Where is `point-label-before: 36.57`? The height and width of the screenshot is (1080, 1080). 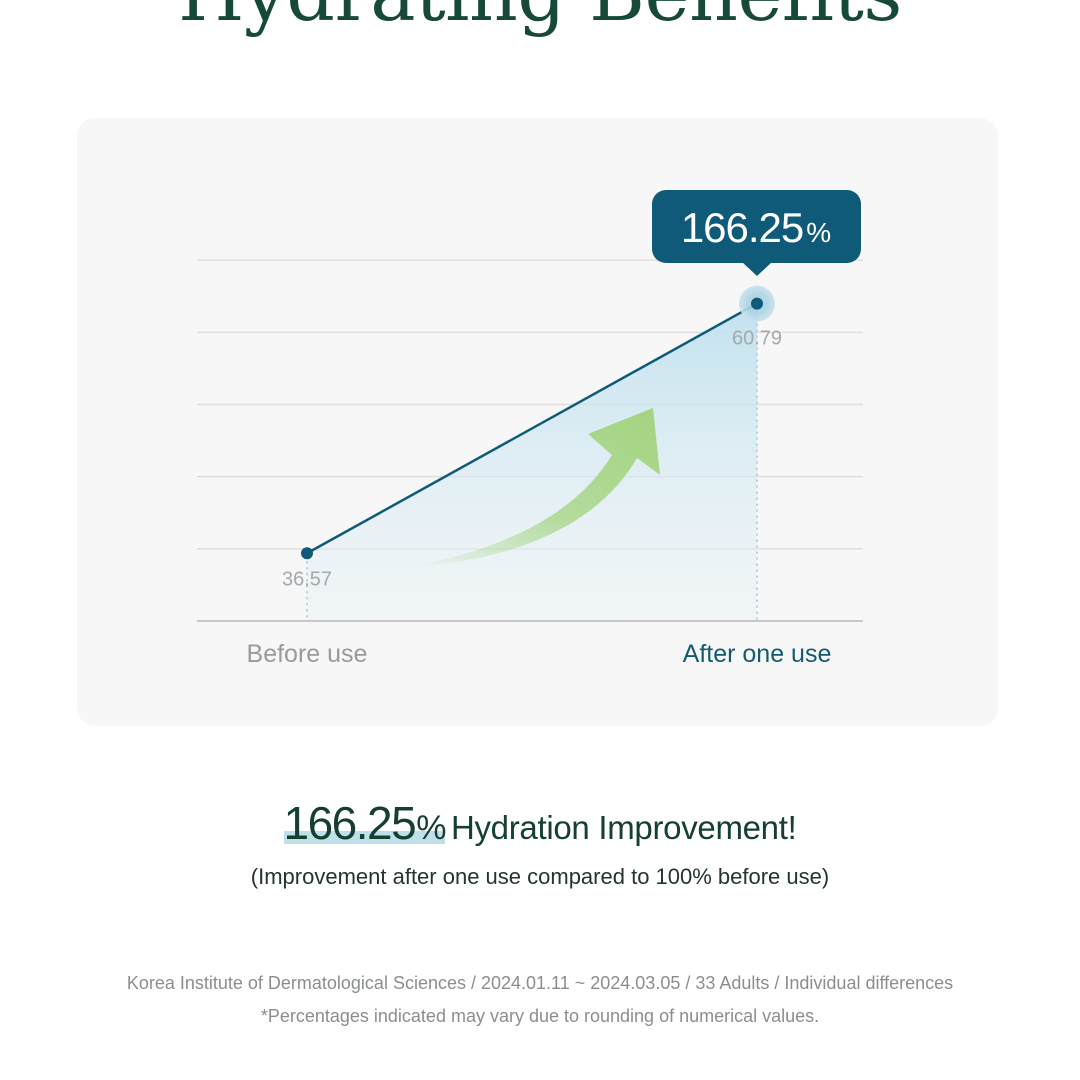
point-label-before: 36.57 is located at coordinates (307, 579).